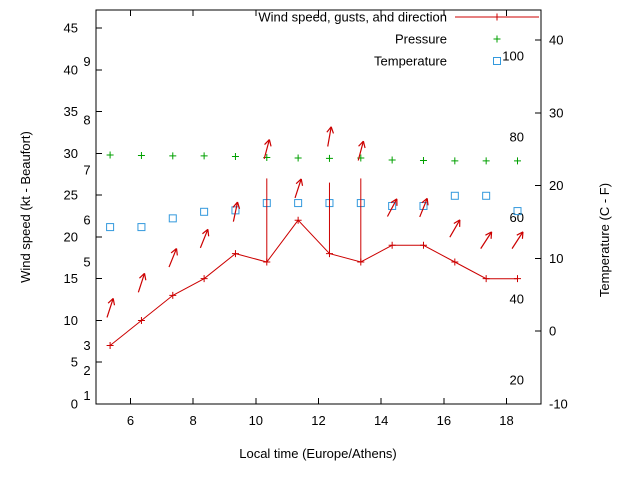 The image size is (640, 485). What do you see at coordinates (318, 420) in the screenshot?
I see `svg-text: 12` at bounding box center [318, 420].